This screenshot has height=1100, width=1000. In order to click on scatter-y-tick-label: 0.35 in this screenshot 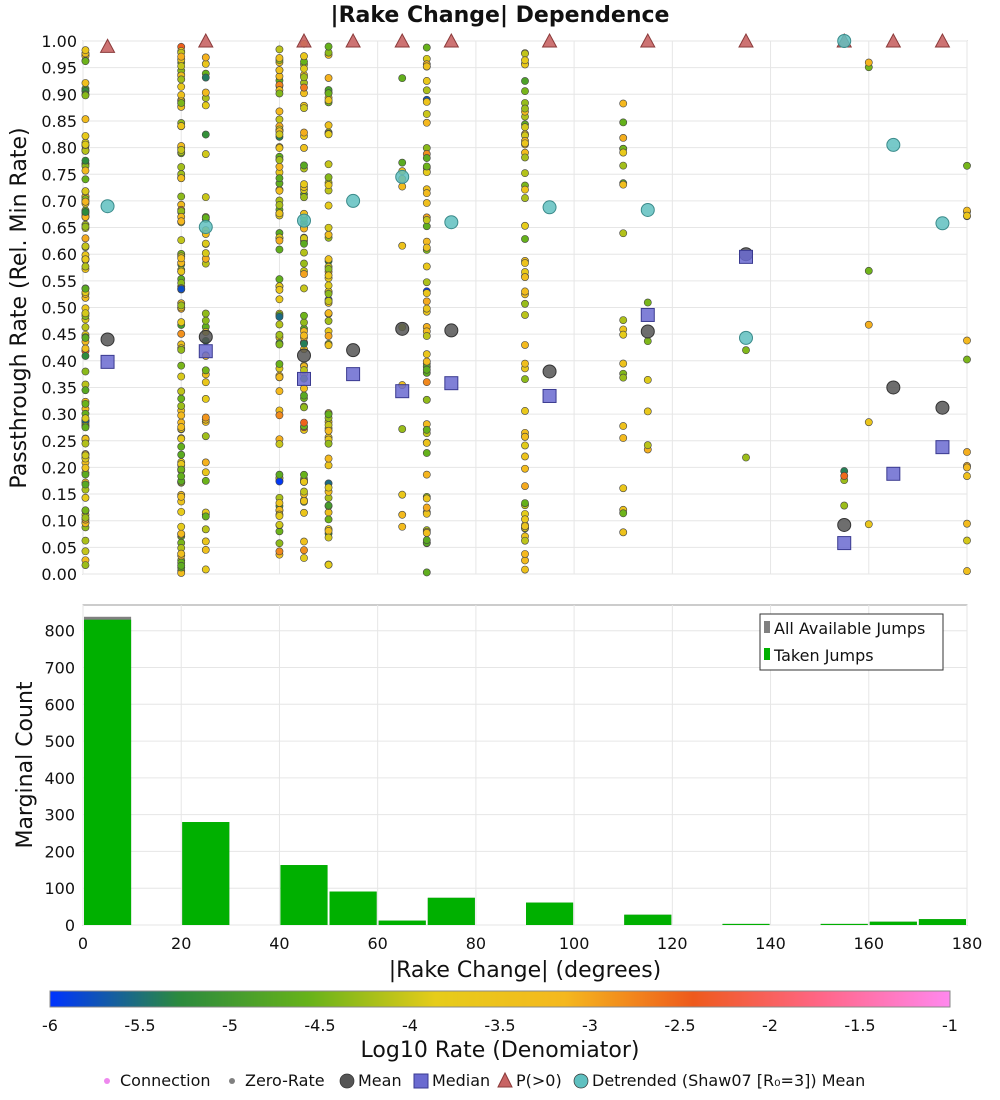, I will do `click(59, 387)`.